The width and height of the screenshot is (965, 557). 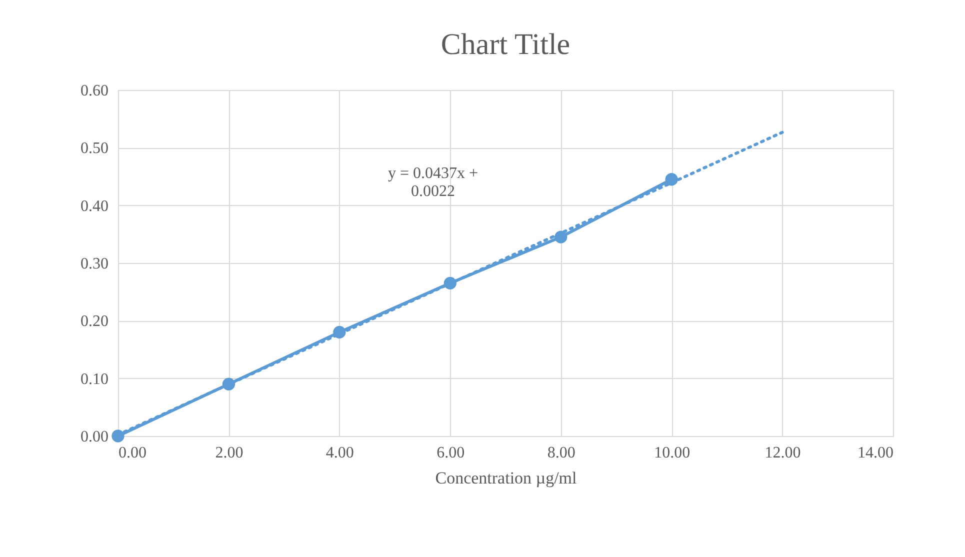 I want to click on y-tick-label: 0.40, so click(x=94, y=206).